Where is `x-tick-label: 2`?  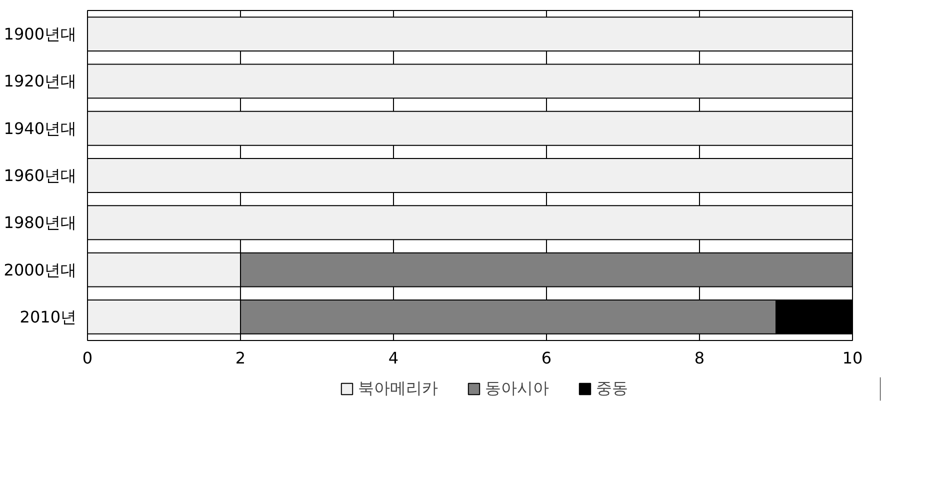 x-tick-label: 2 is located at coordinates (240, 358).